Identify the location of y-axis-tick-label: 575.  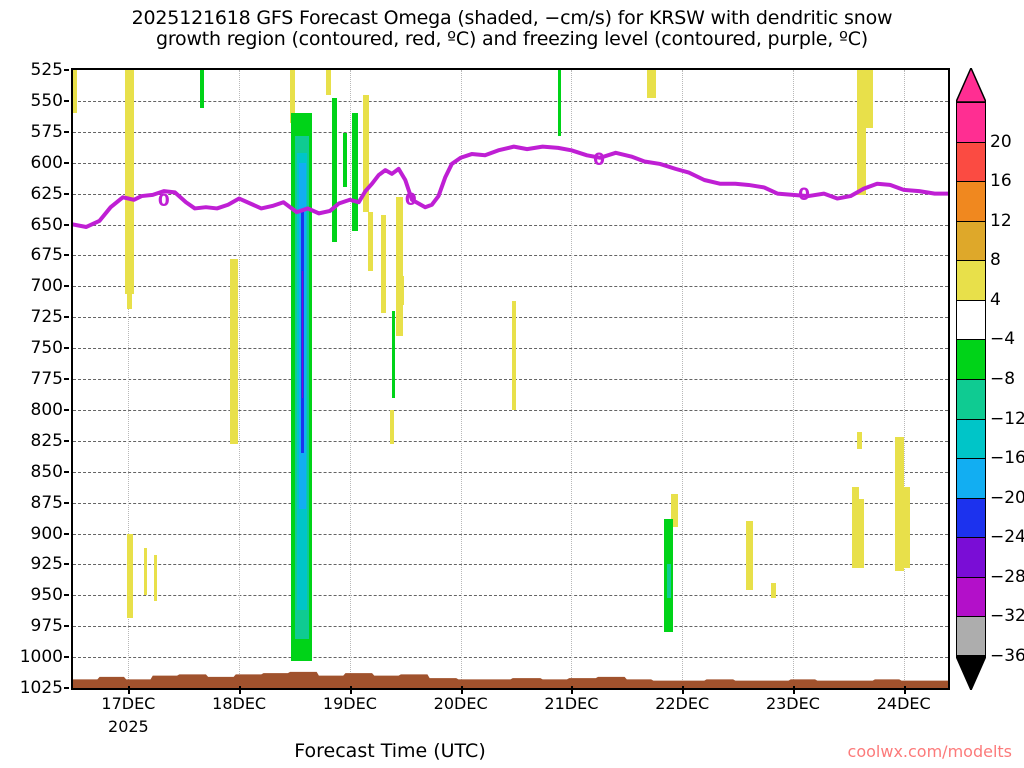
(46, 131).